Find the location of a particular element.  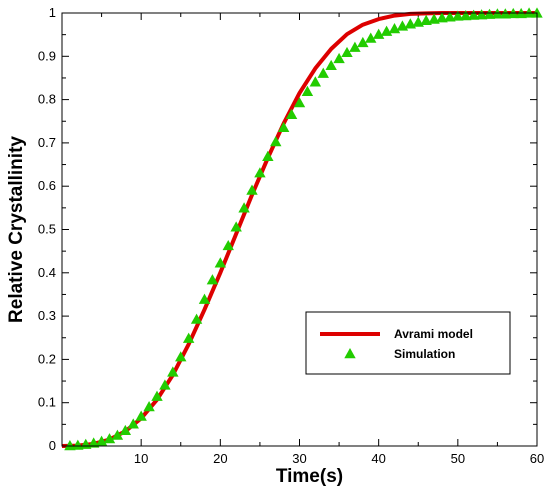

y-tick-label: 0.2 is located at coordinates (47, 358).